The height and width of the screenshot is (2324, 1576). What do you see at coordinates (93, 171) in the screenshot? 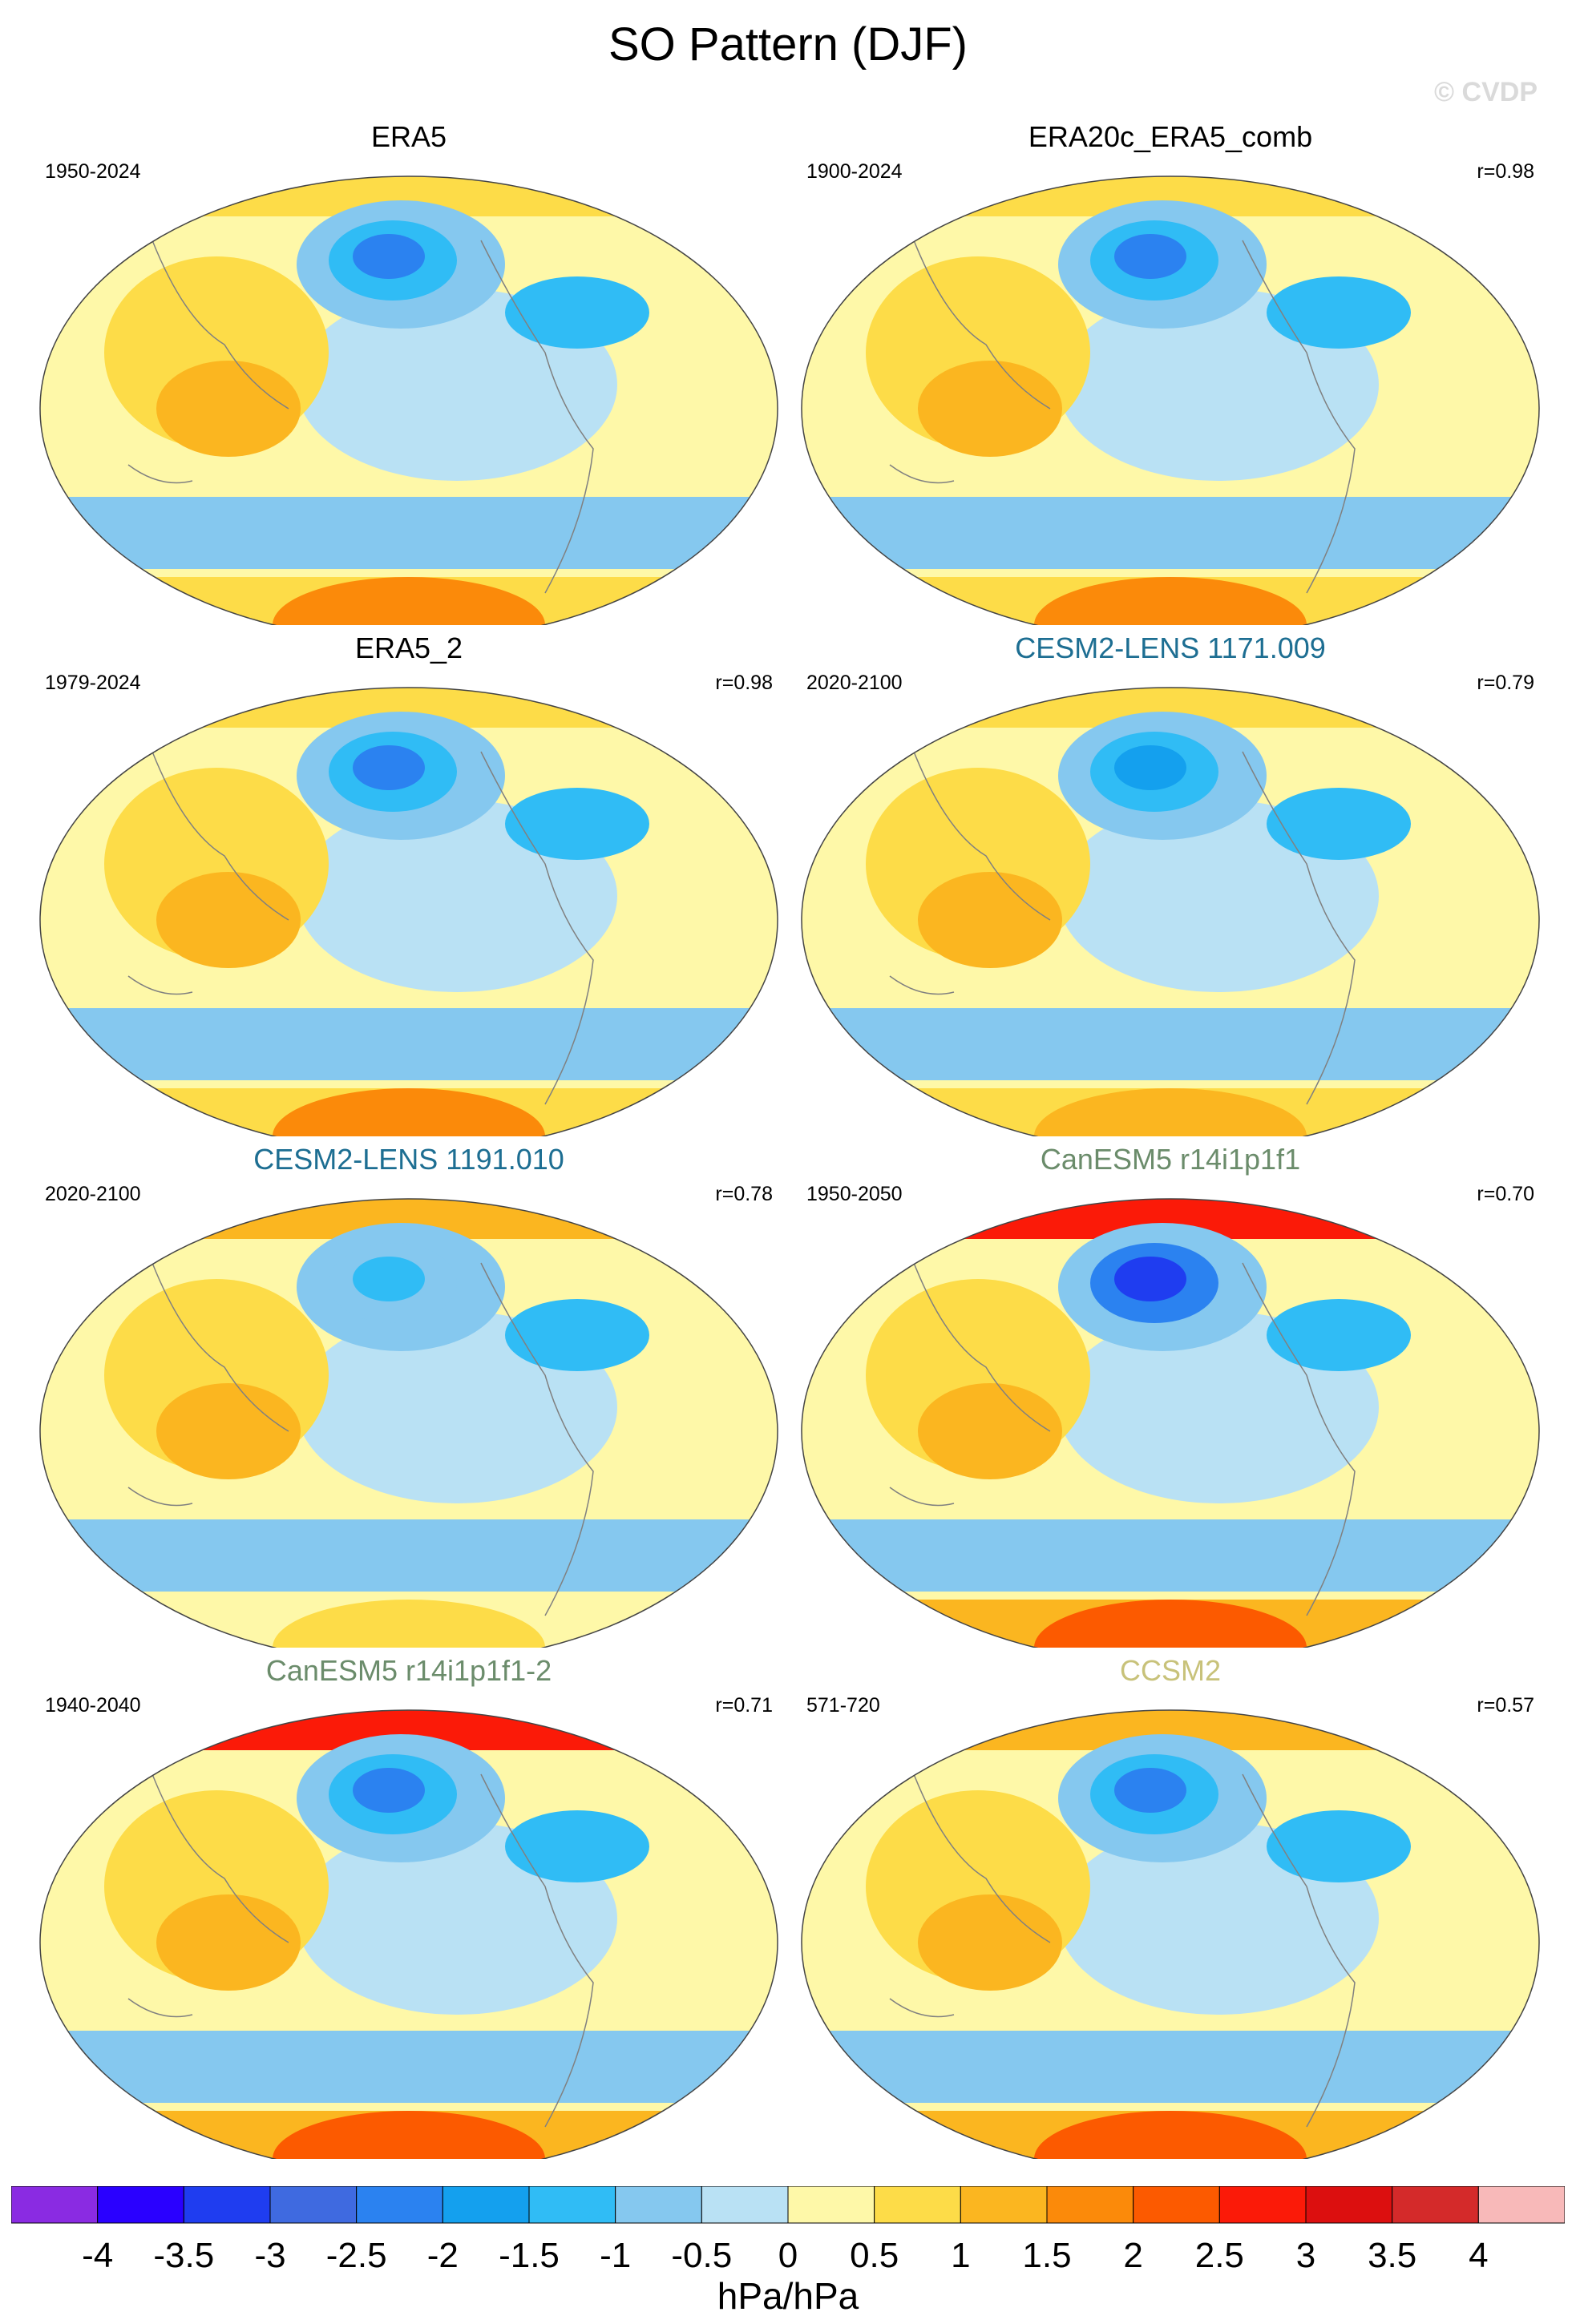
I see `panel-period: 1950-2024` at bounding box center [93, 171].